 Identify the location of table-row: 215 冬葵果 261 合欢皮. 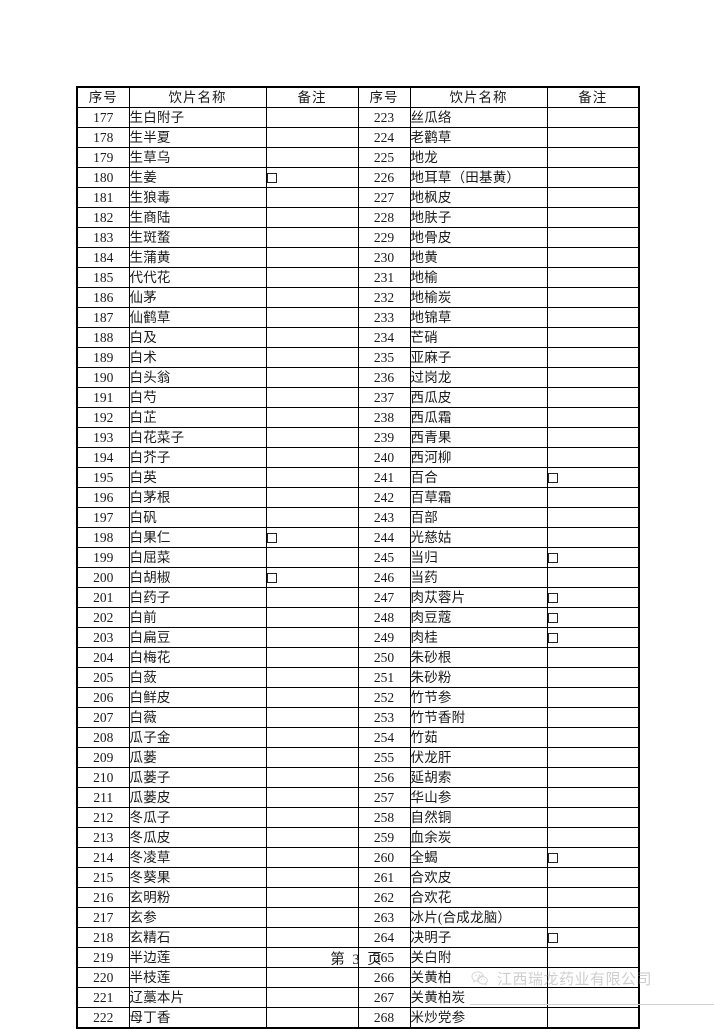
(358, 877).